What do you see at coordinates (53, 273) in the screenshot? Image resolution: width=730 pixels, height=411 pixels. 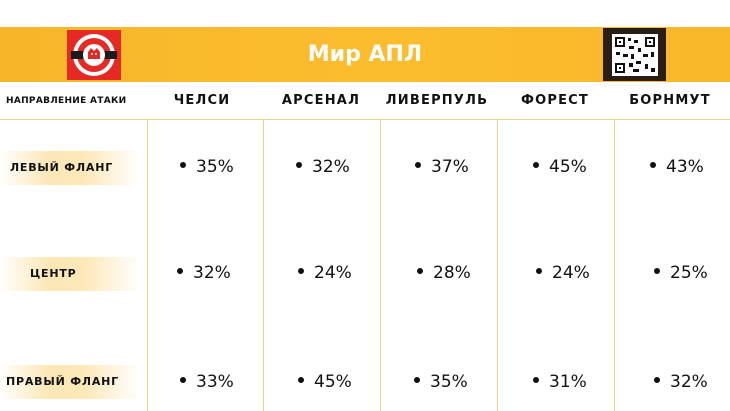 I see `row-label-center: ЦЕНТР` at bounding box center [53, 273].